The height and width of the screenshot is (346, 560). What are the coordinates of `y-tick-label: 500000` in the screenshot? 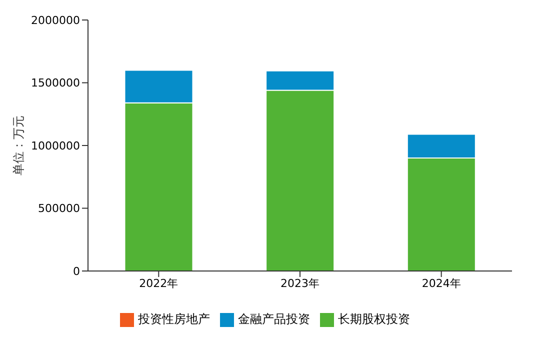 It's located at (59, 209).